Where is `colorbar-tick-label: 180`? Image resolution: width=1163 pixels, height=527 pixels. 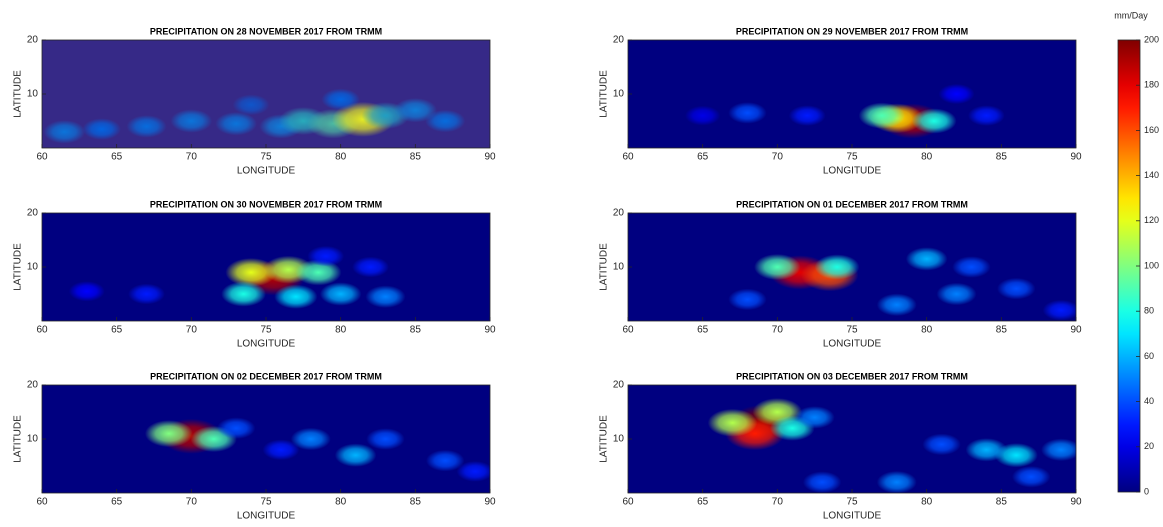
colorbar-tick-label: 180 is located at coordinates (1151, 85).